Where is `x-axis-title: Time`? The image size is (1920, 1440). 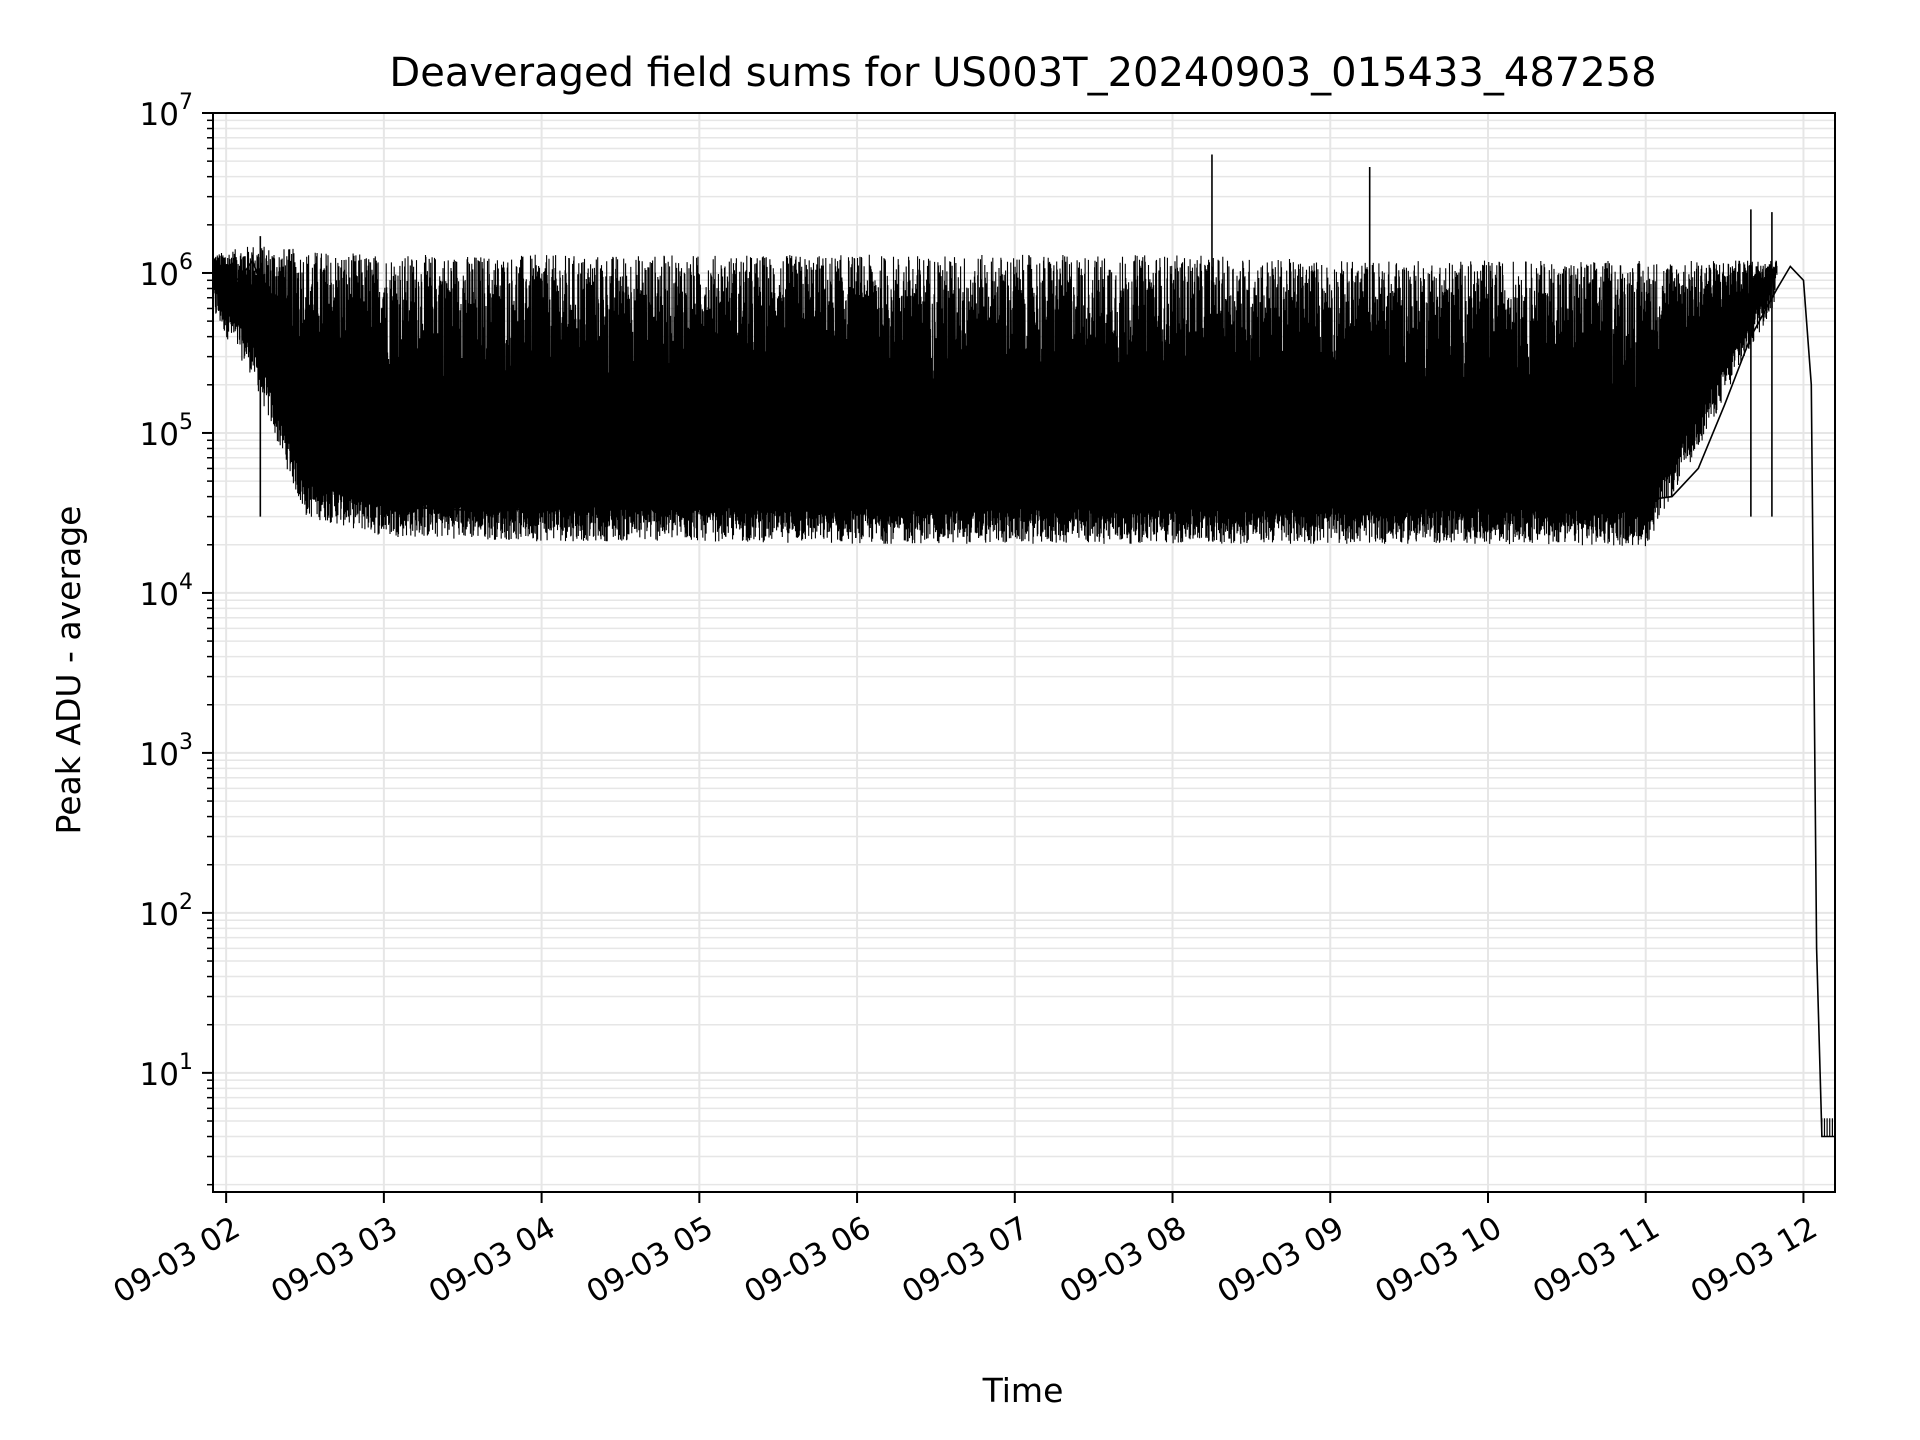
x-axis-title: Time is located at coordinates (1023, 1390).